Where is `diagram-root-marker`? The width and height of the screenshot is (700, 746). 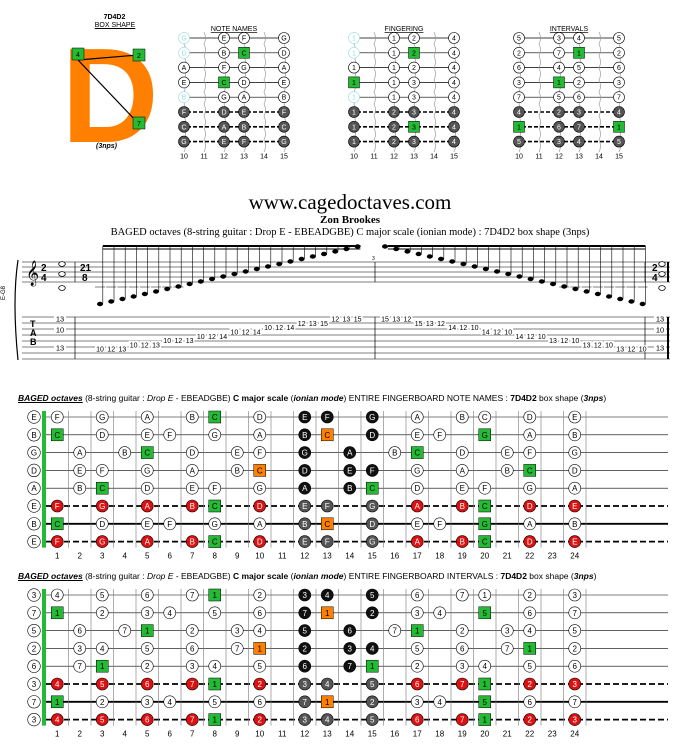 diagram-root-marker is located at coordinates (579, 53).